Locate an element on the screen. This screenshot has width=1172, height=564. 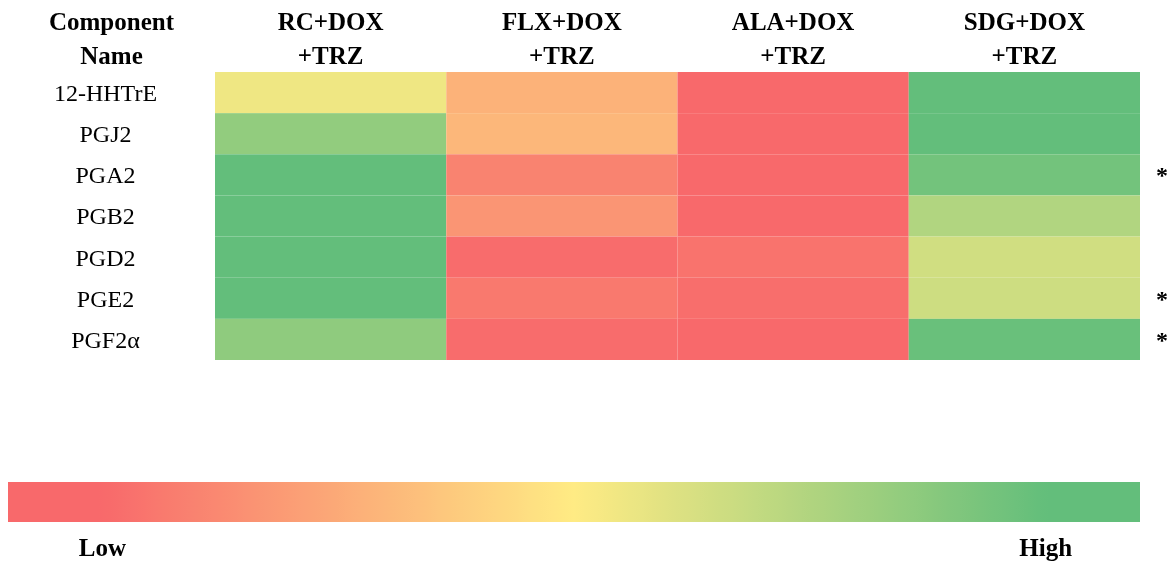
x-tick-label: FLX+DOX +TRZ is located at coordinates (561, 38).